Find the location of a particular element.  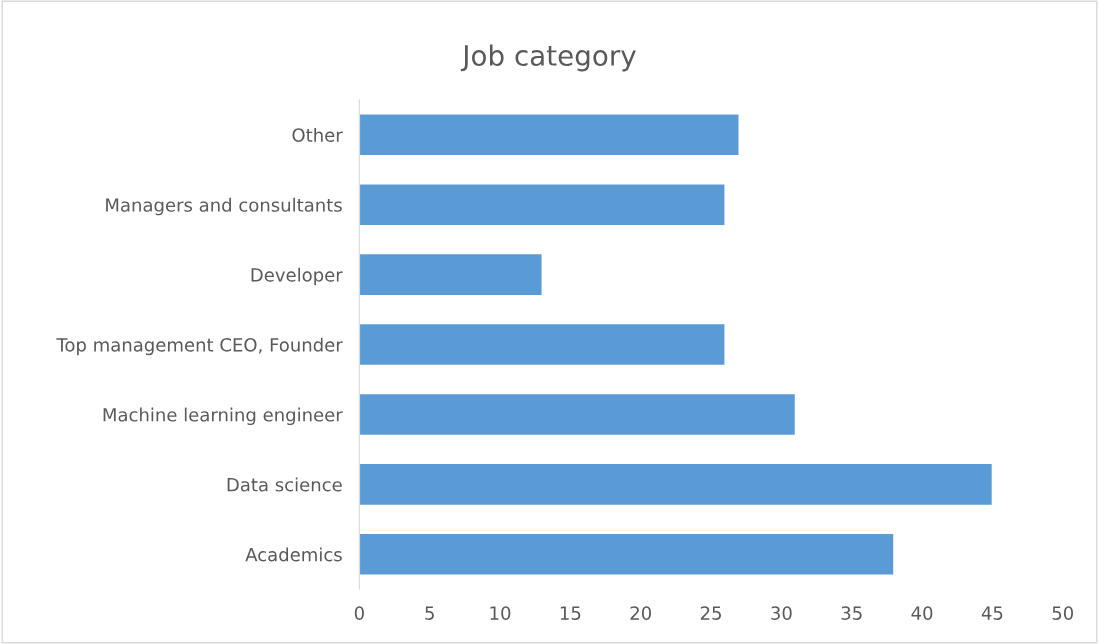

y-tick-label: Other is located at coordinates (317, 134).